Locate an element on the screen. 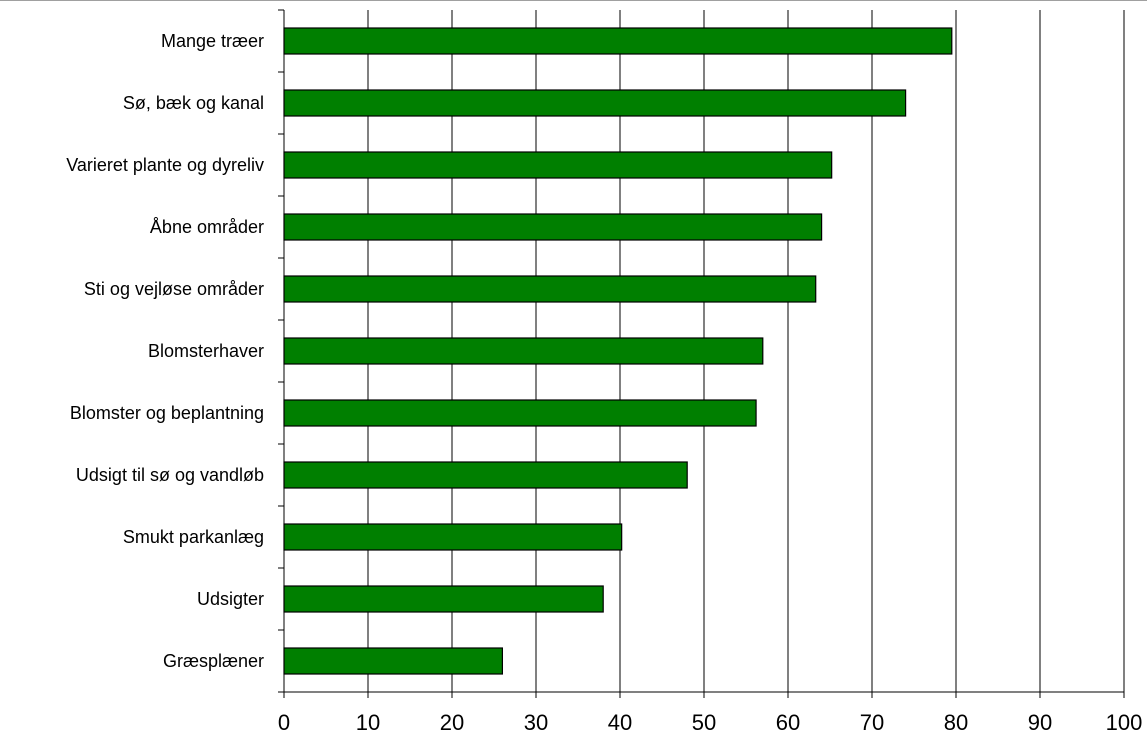 This screenshot has height=744, width=1147. y-tick-label: Mange træer is located at coordinates (212, 41).